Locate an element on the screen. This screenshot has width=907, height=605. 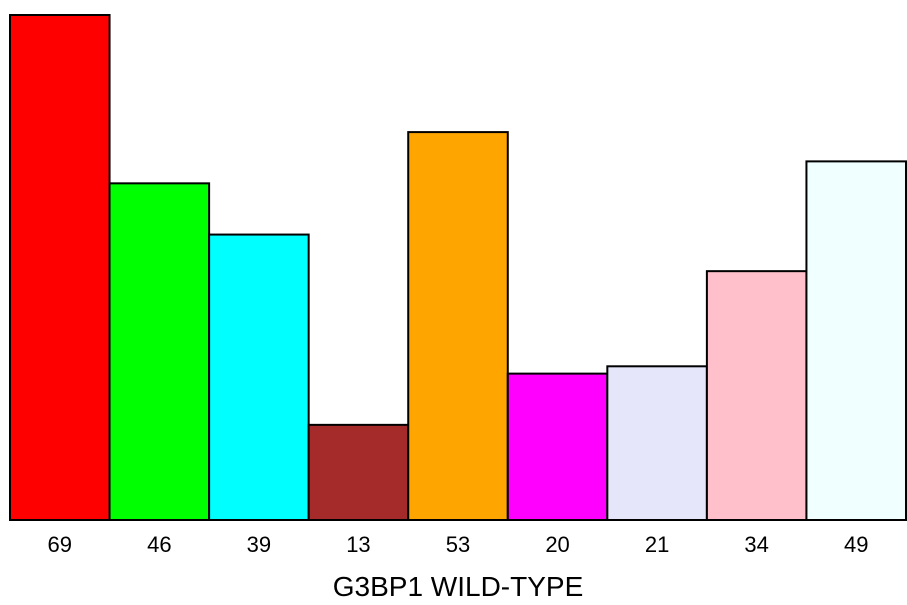
x-tick-label-0: 69 is located at coordinates (60, 544).